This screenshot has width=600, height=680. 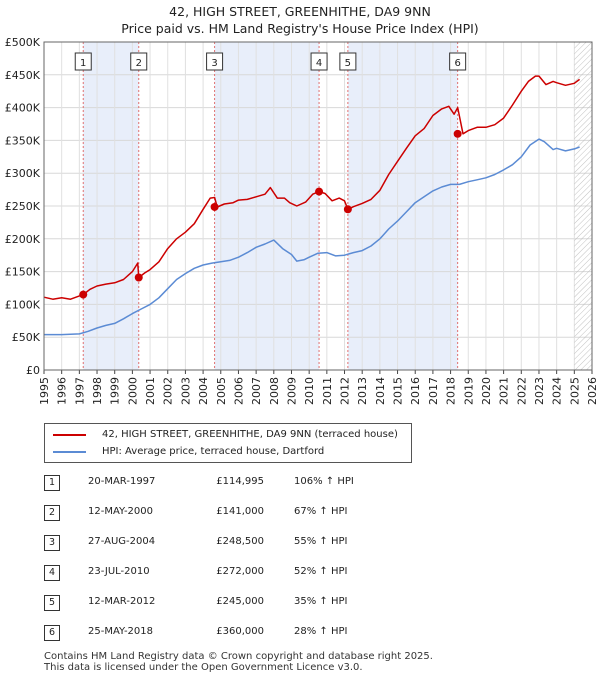 What do you see at coordinates (321, 601) in the screenshot?
I see `sale-hpi-change: 35% ↑ HPI` at bounding box center [321, 601].